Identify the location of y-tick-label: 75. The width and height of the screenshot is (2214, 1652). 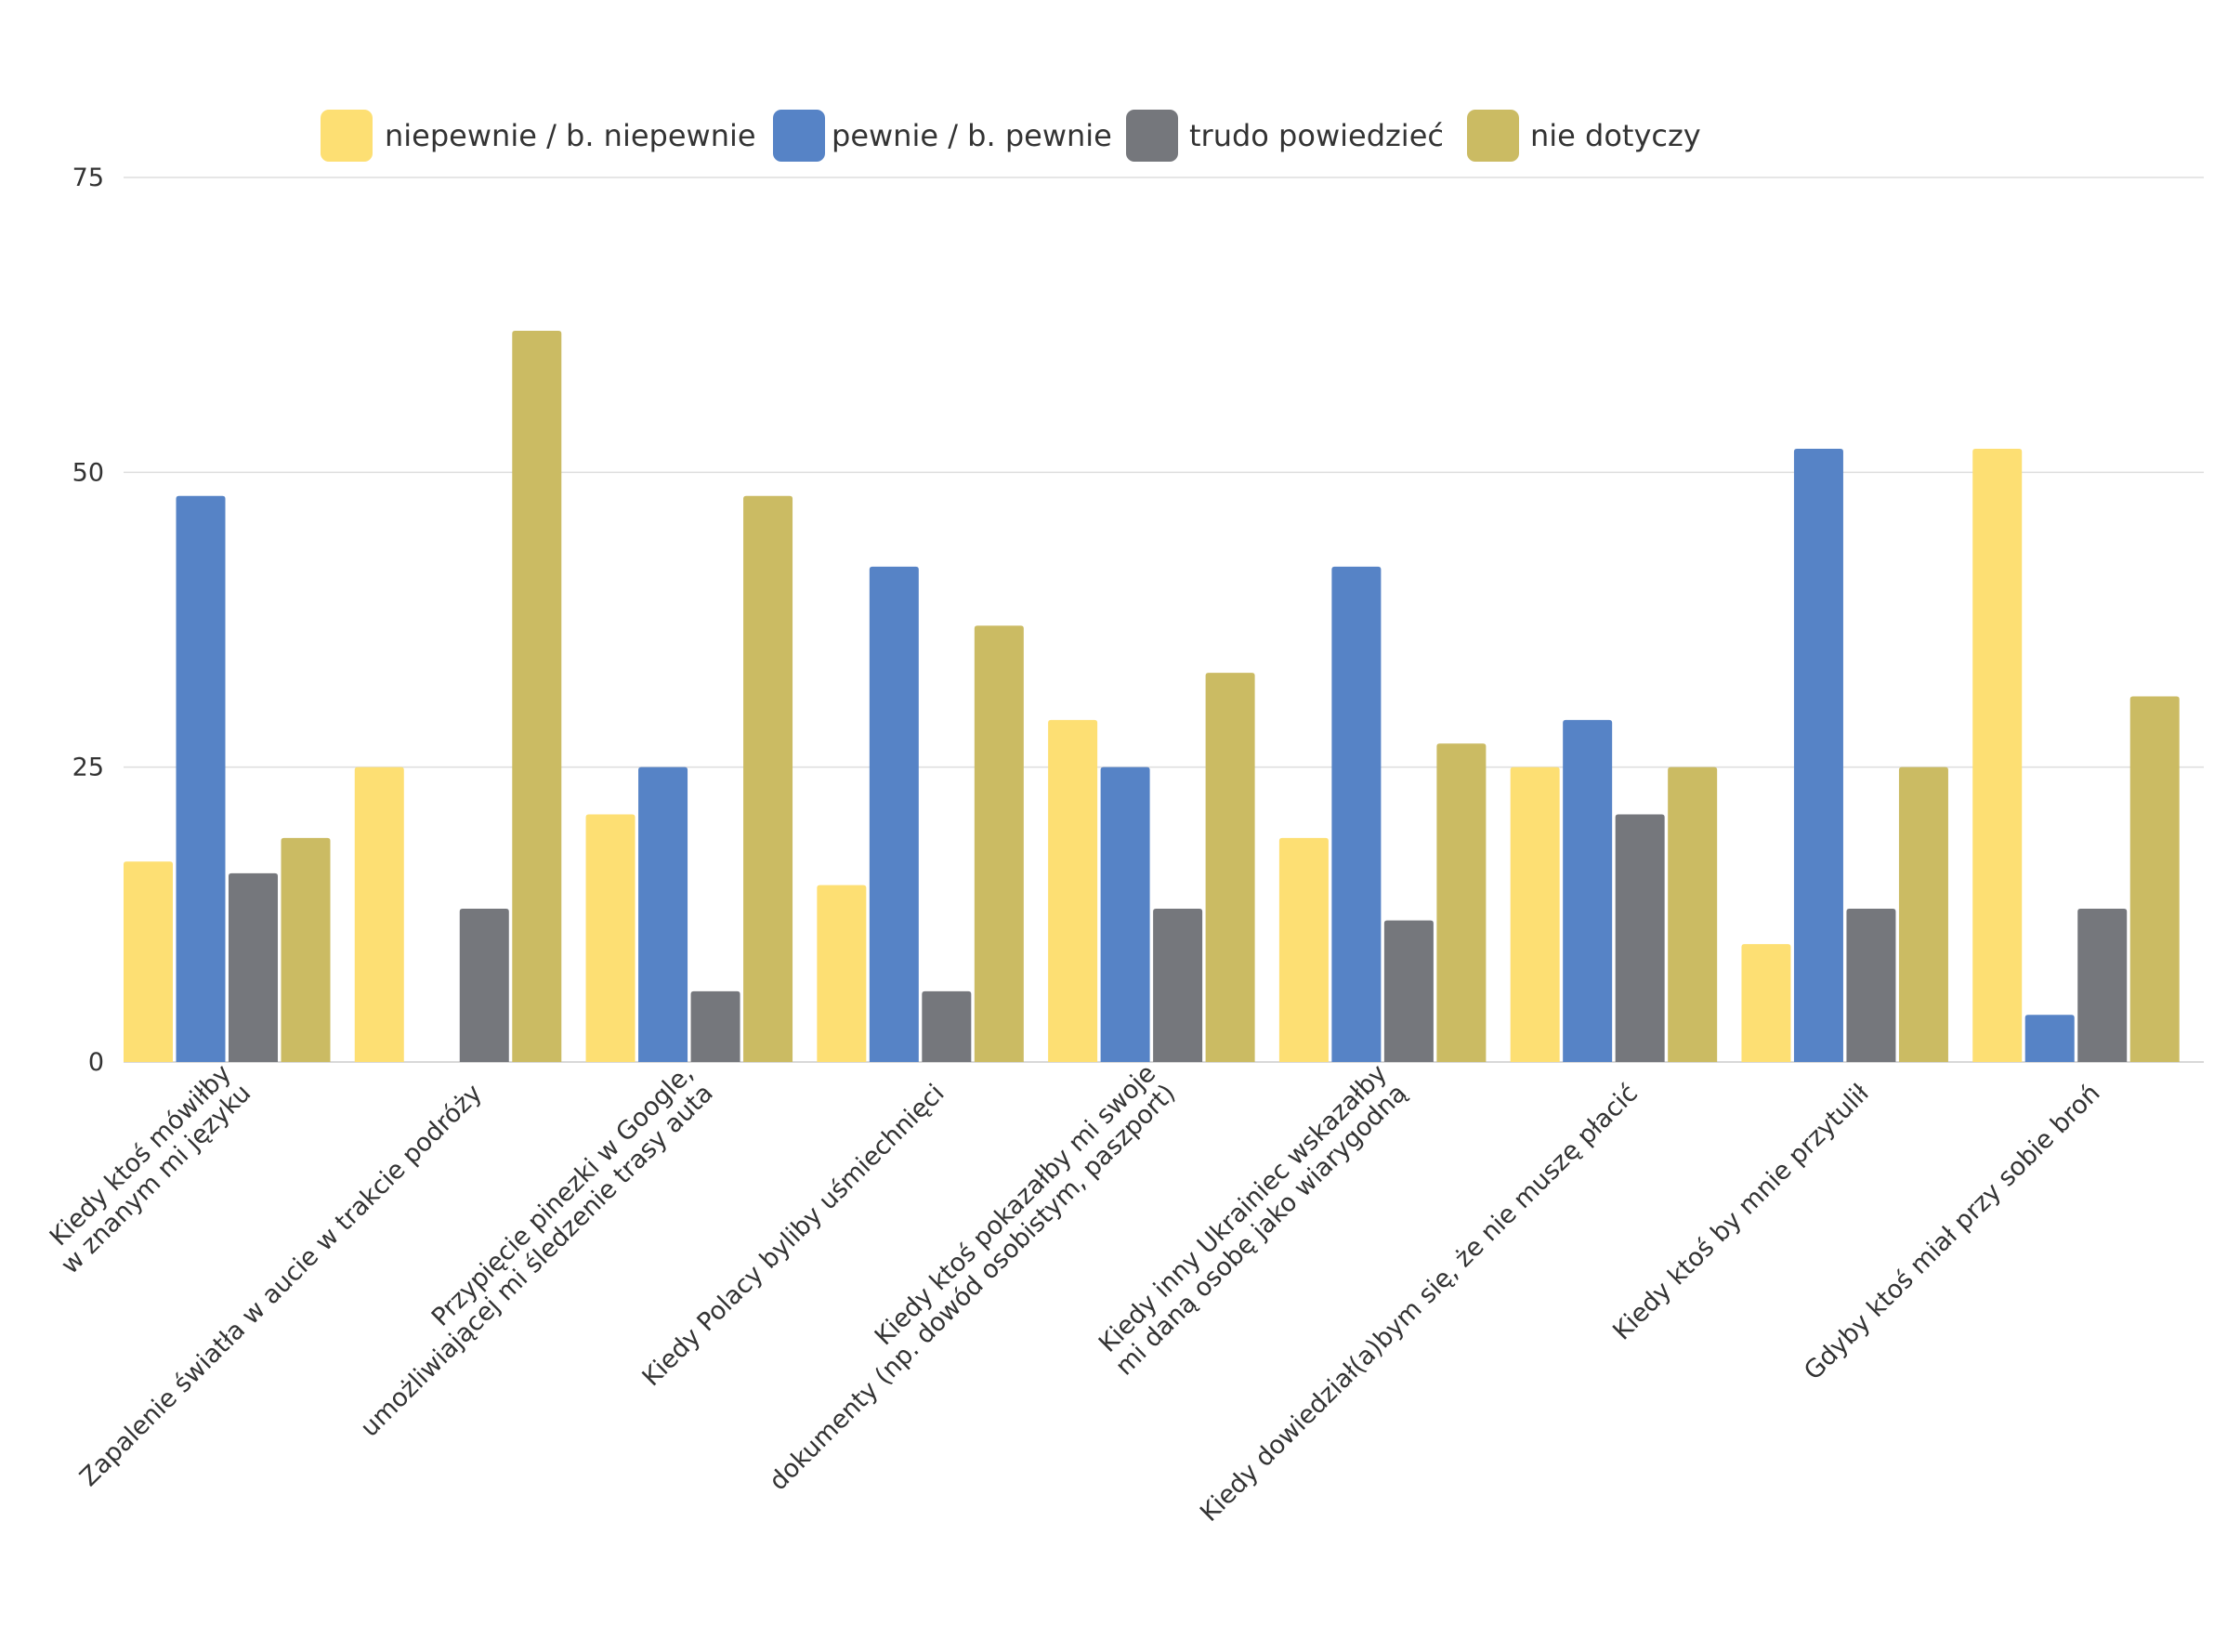
(88, 178).